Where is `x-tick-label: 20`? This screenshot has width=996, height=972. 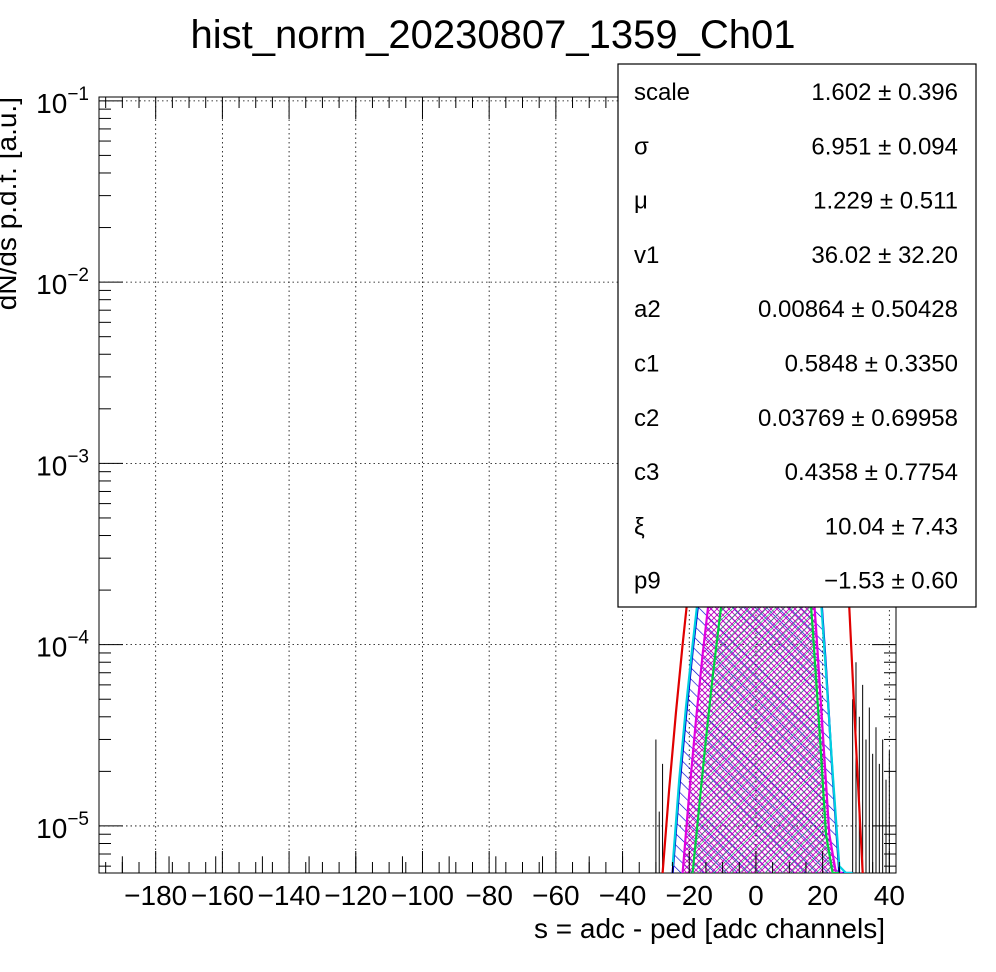
x-tick-label: 20 is located at coordinates (822, 895).